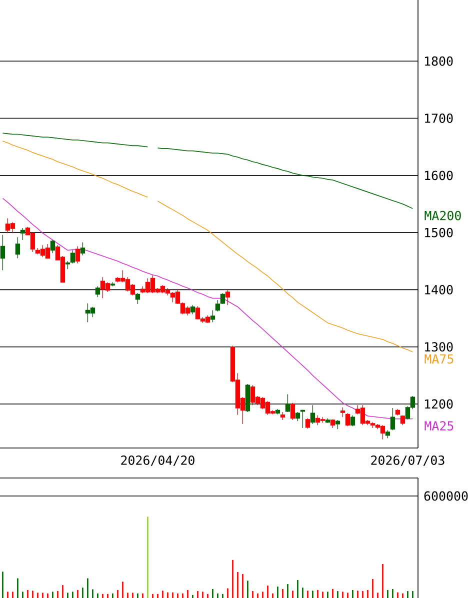 The image size is (472, 598). I want to click on y-tick-label: 600000, so click(446, 496).